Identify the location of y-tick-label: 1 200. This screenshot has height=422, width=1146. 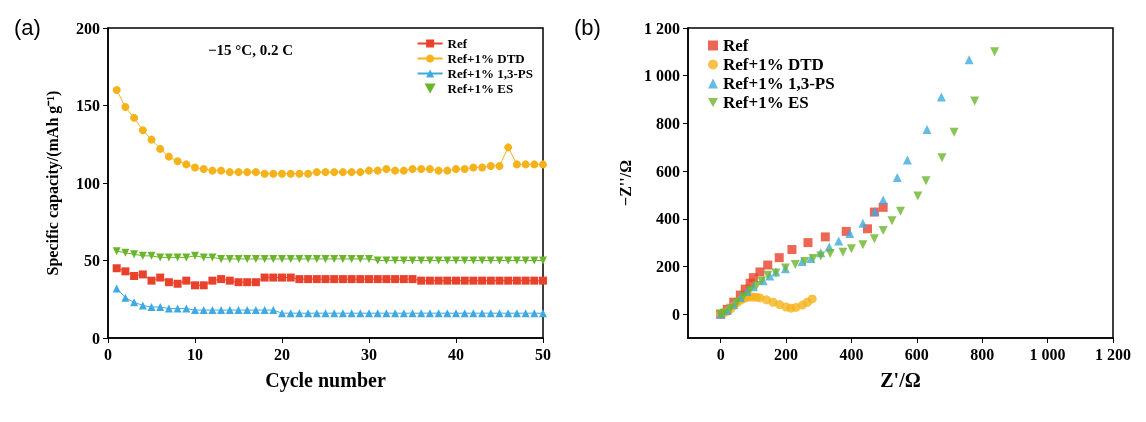
(662, 28).